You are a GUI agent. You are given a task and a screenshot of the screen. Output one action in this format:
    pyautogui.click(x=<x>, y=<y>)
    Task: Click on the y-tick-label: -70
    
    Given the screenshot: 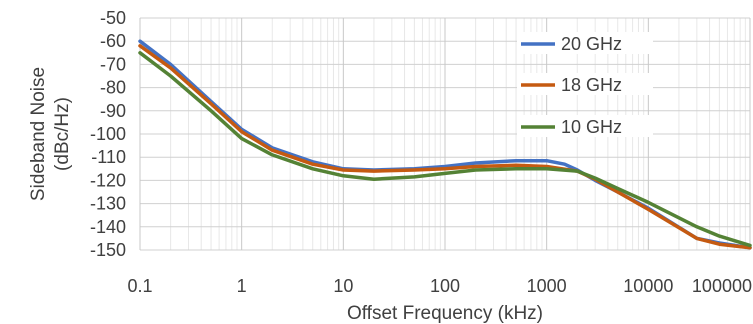 What is the action you would take?
    pyautogui.click(x=113, y=64)
    